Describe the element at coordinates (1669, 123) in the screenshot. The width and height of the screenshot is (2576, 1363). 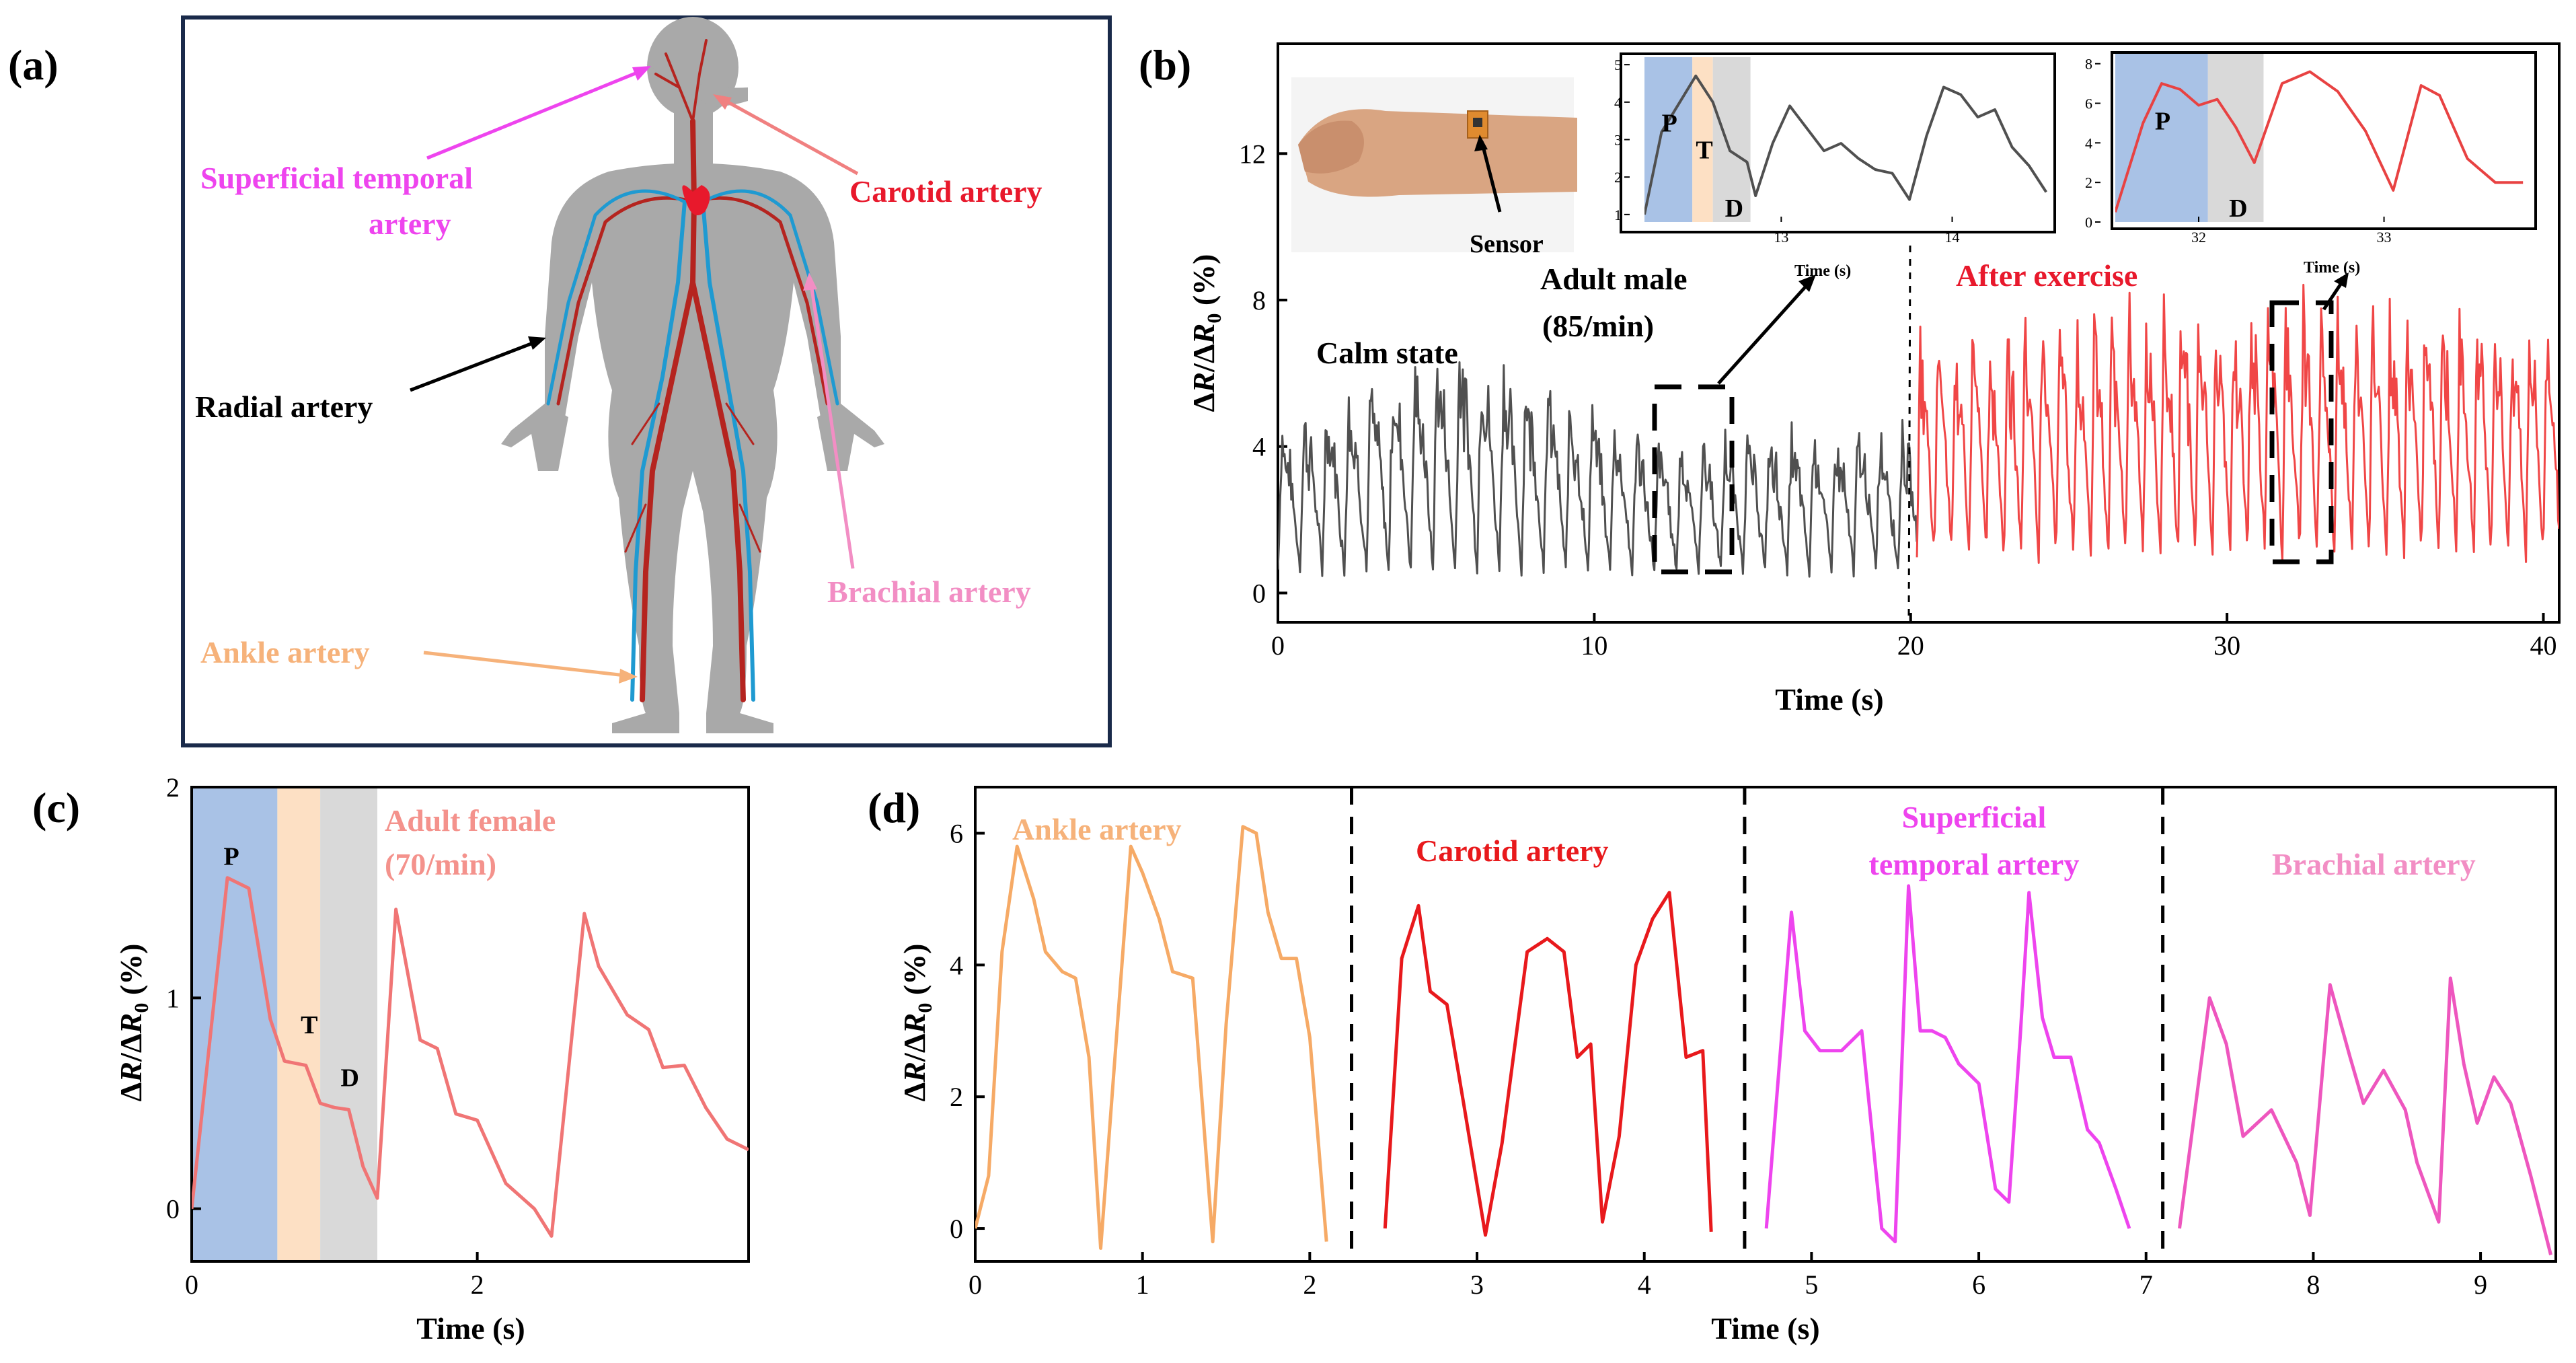
I see `b-inset1-phase-label-P: P` at that location.